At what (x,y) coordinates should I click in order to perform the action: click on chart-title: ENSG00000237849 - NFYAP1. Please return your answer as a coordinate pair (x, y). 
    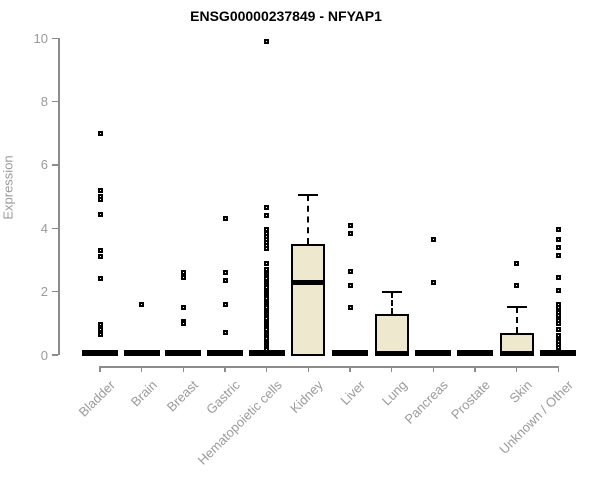
    Looking at the image, I should click on (286, 16).